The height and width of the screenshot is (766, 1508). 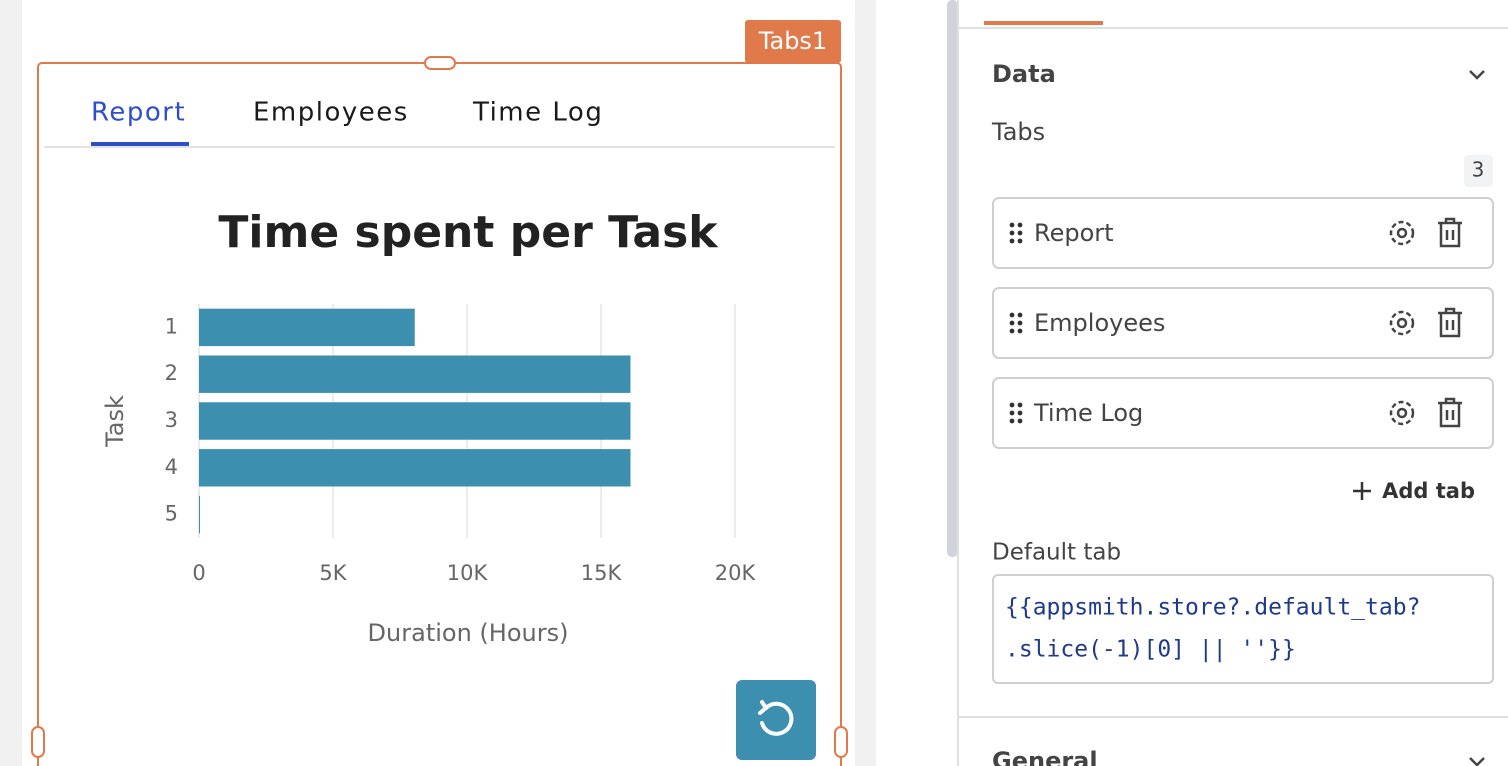 What do you see at coordinates (1024, 74) in the screenshot?
I see `section-title: Data` at bounding box center [1024, 74].